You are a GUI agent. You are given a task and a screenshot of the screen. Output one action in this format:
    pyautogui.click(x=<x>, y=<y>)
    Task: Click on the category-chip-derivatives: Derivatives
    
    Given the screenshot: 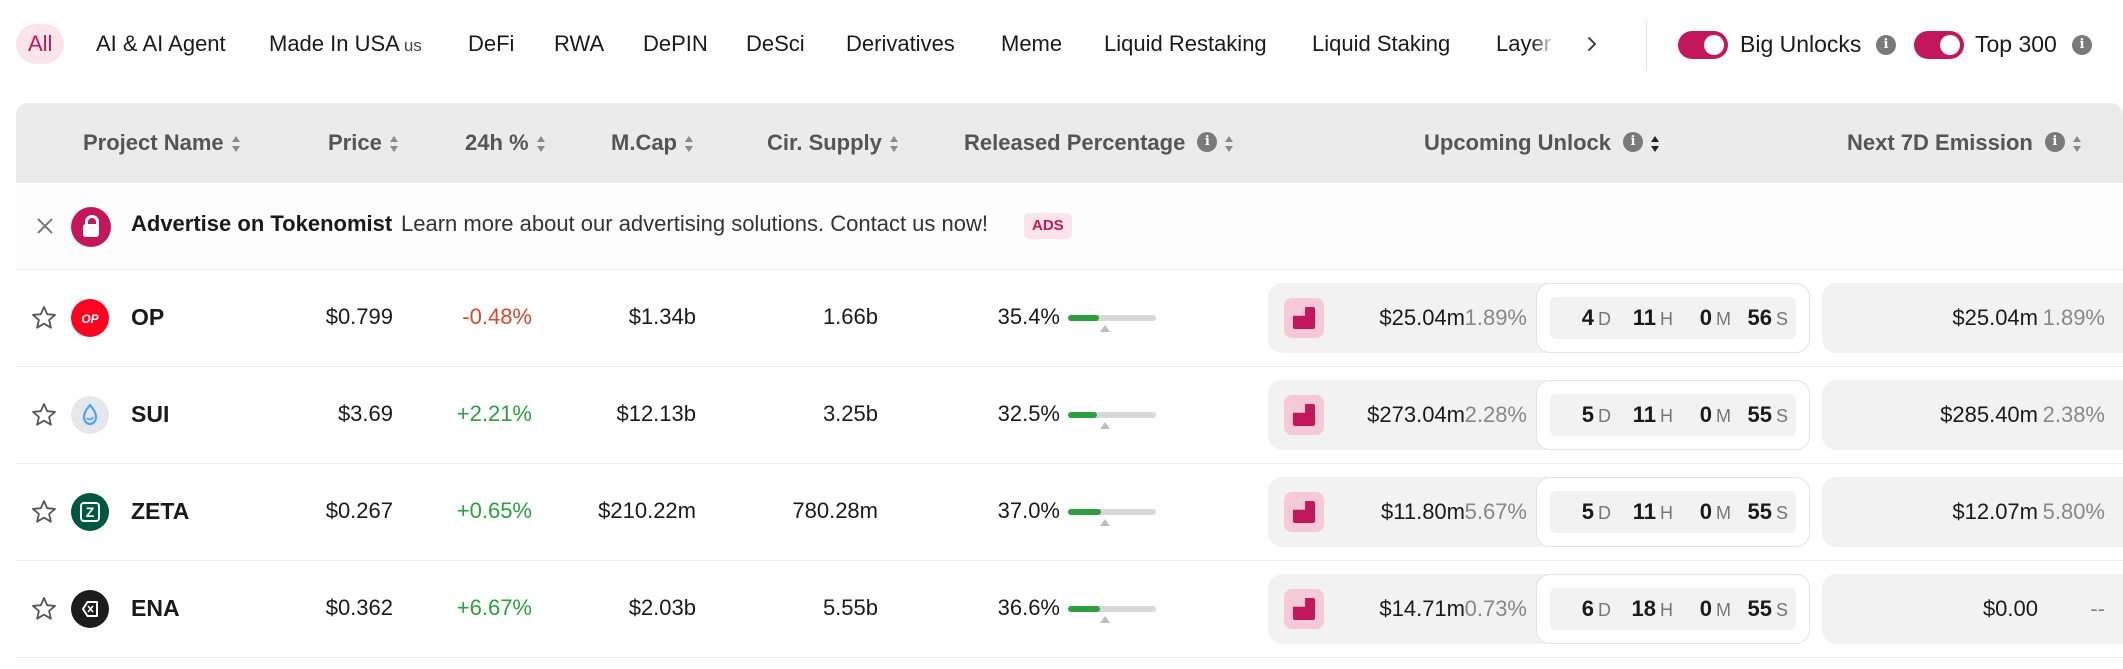 What is the action you would take?
    pyautogui.click(x=900, y=44)
    